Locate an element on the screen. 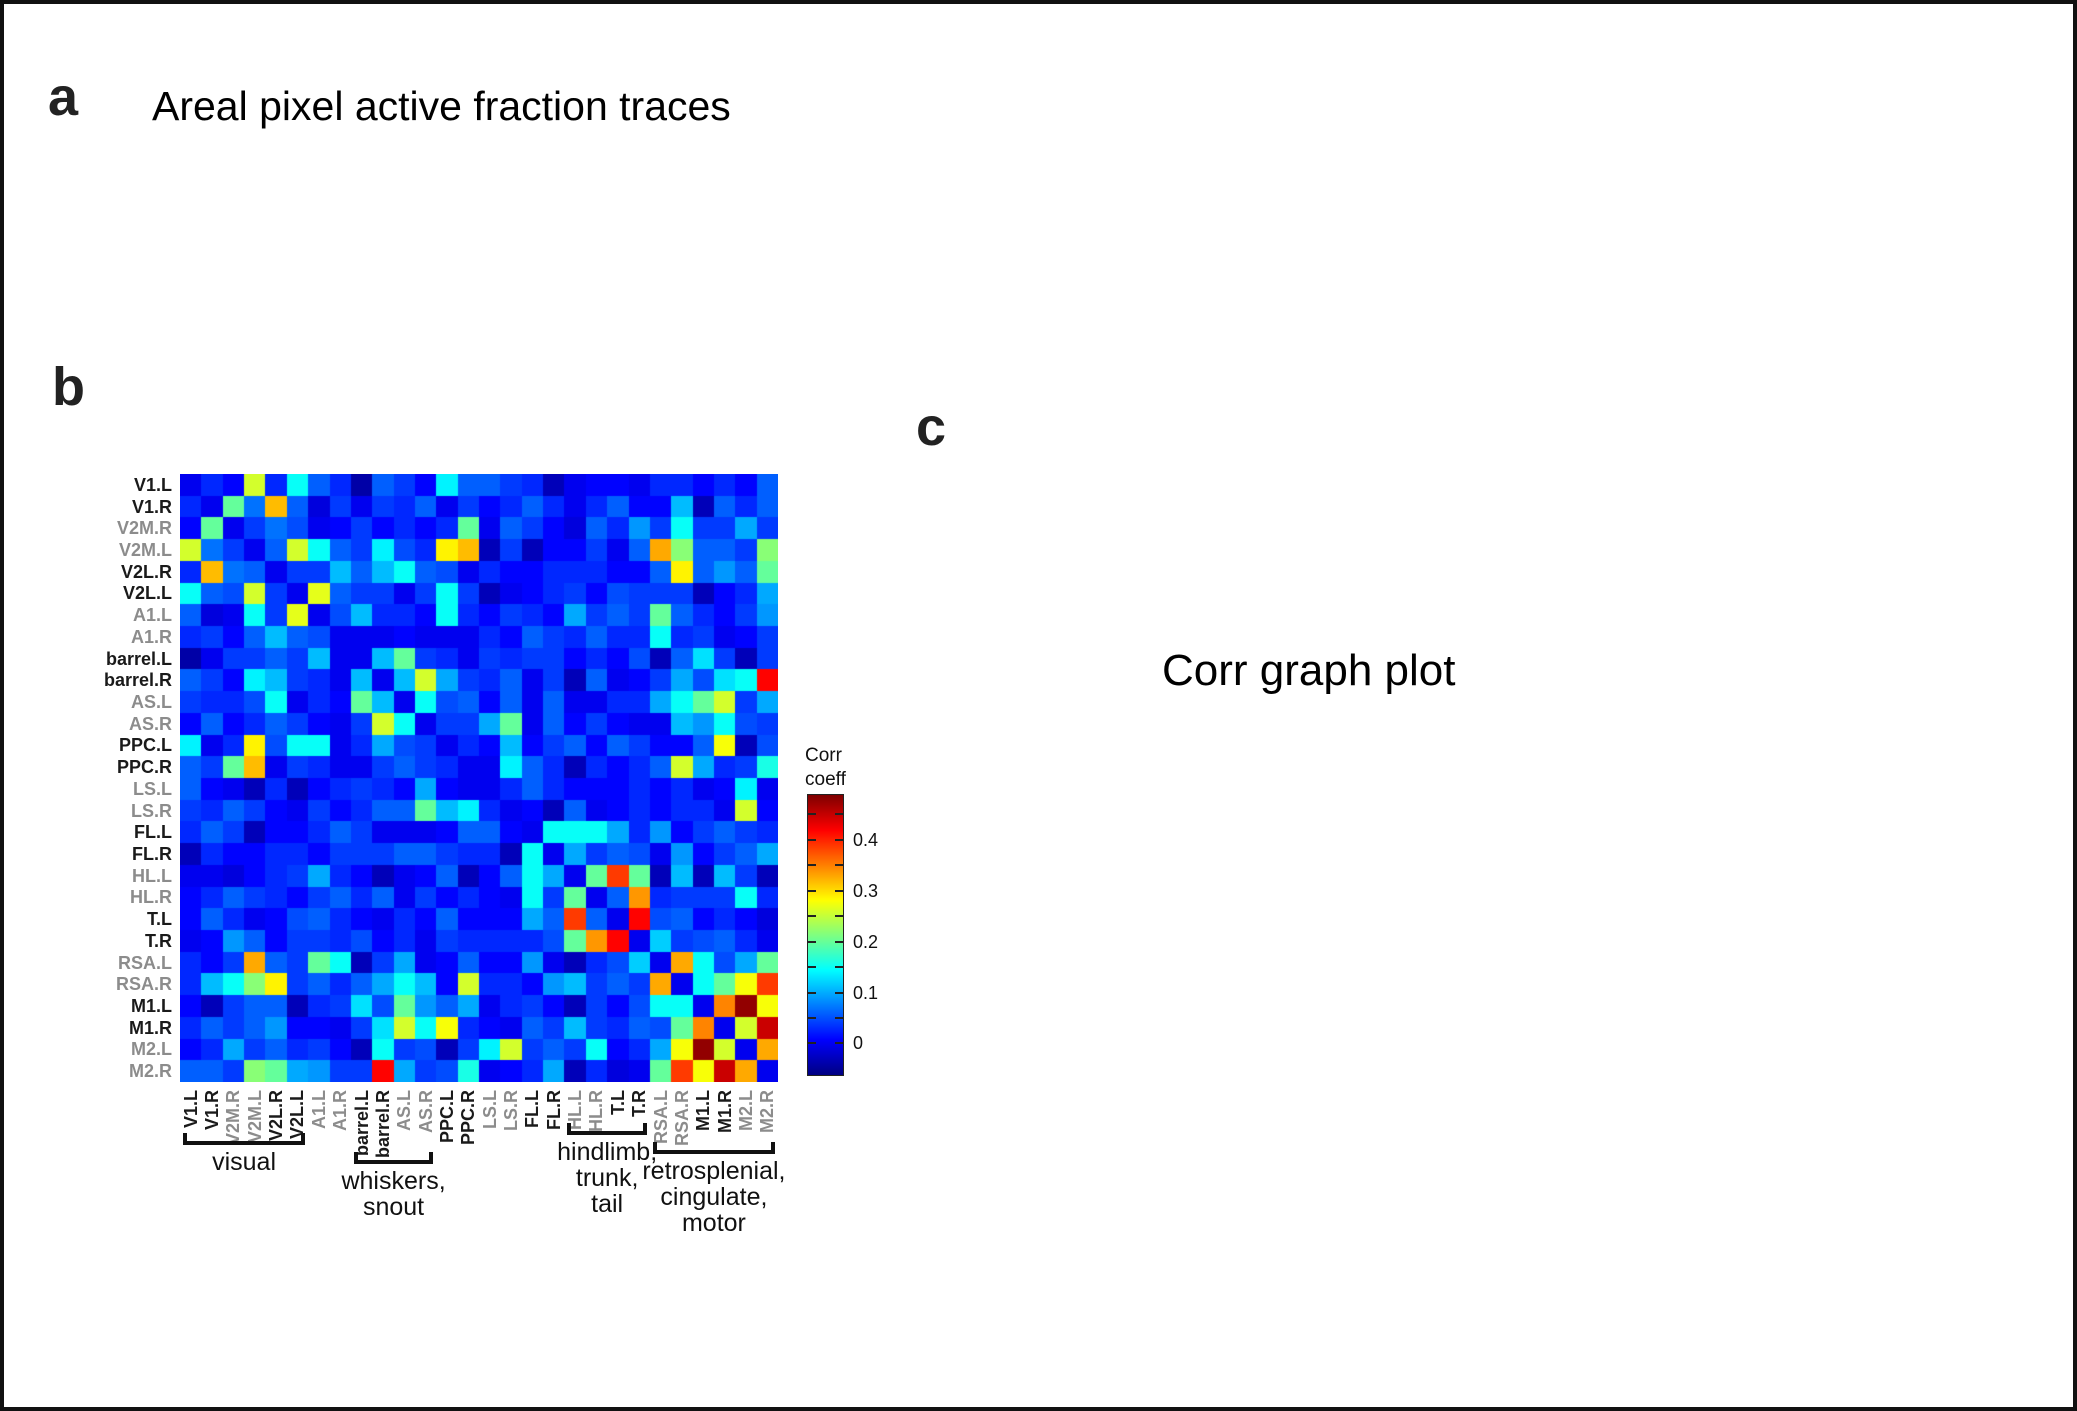 The width and height of the screenshot is (2077, 1411). group-label-whiskers: whiskers, snout is located at coordinates (393, 1194).